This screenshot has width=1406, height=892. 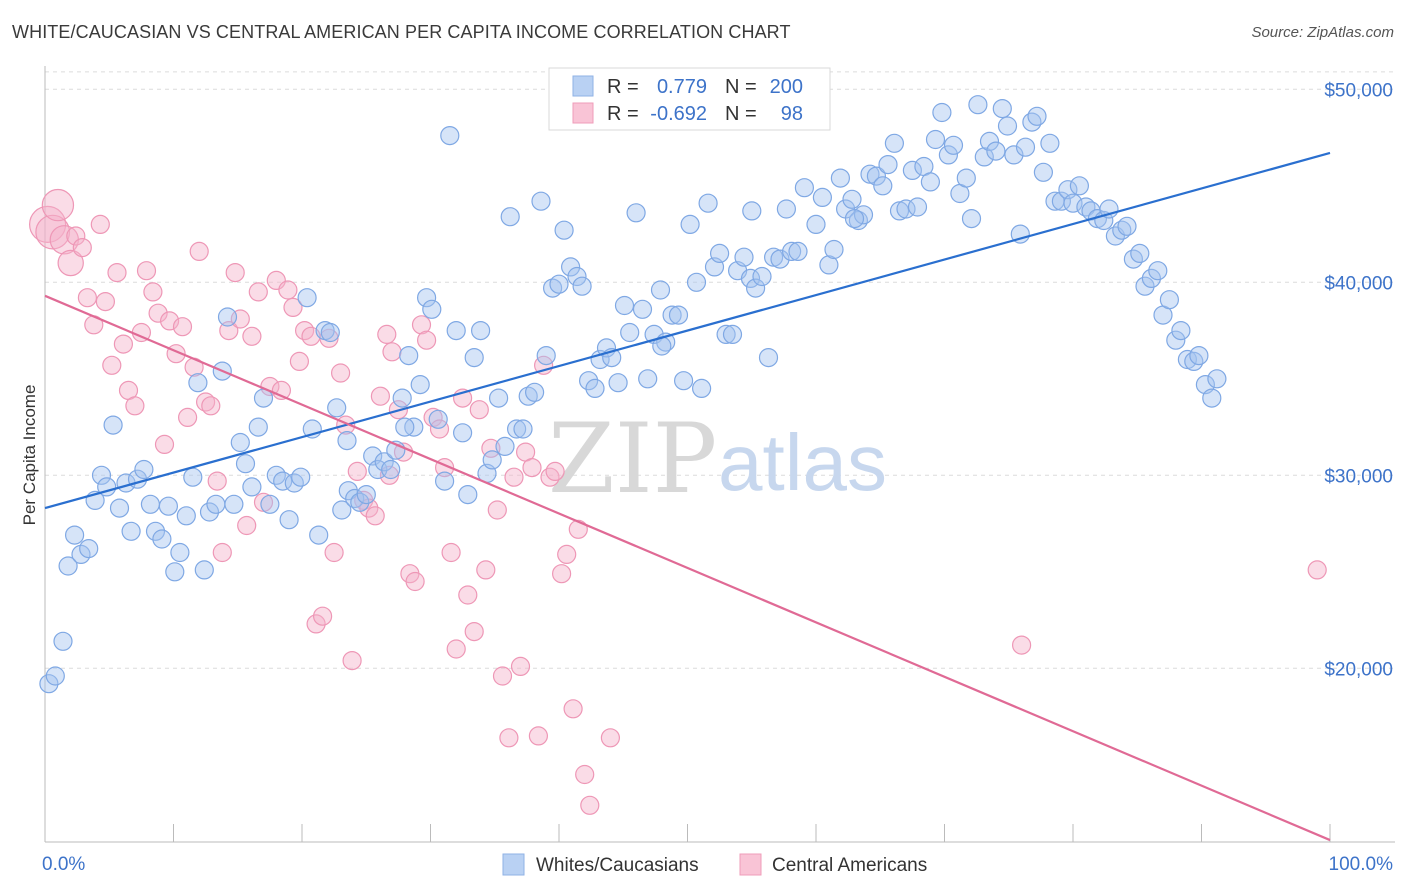 I want to click on legend-top: R = 0.779 N = 200 R = -0.692 N = 98, so click(x=689, y=99).